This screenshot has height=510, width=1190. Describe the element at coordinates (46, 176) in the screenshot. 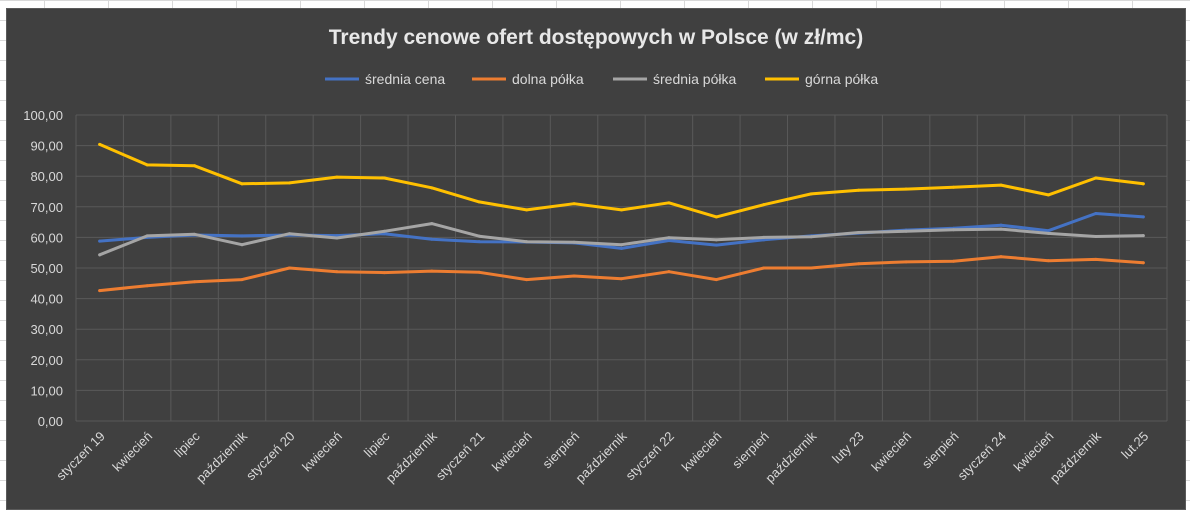

I see `y-tick-label: 80,00` at that location.